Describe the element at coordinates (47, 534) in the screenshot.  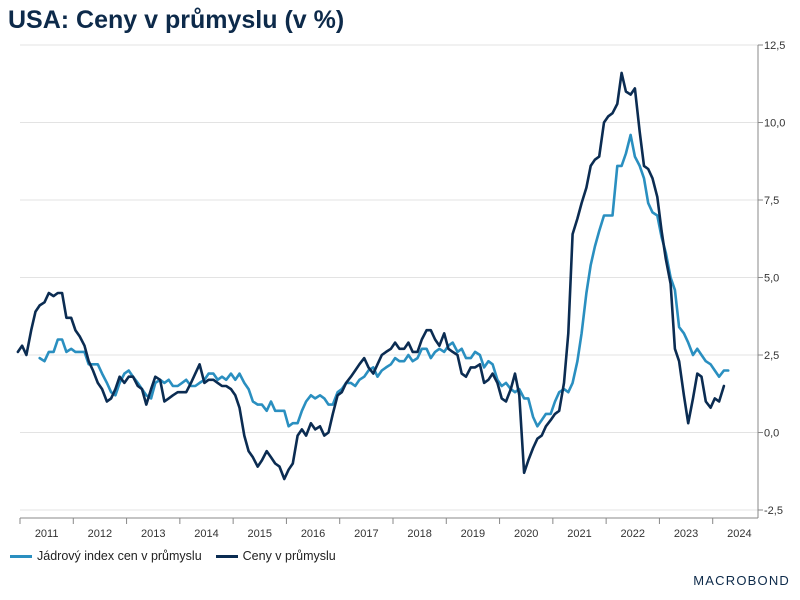
I see `x-tick-label: 2011` at that location.